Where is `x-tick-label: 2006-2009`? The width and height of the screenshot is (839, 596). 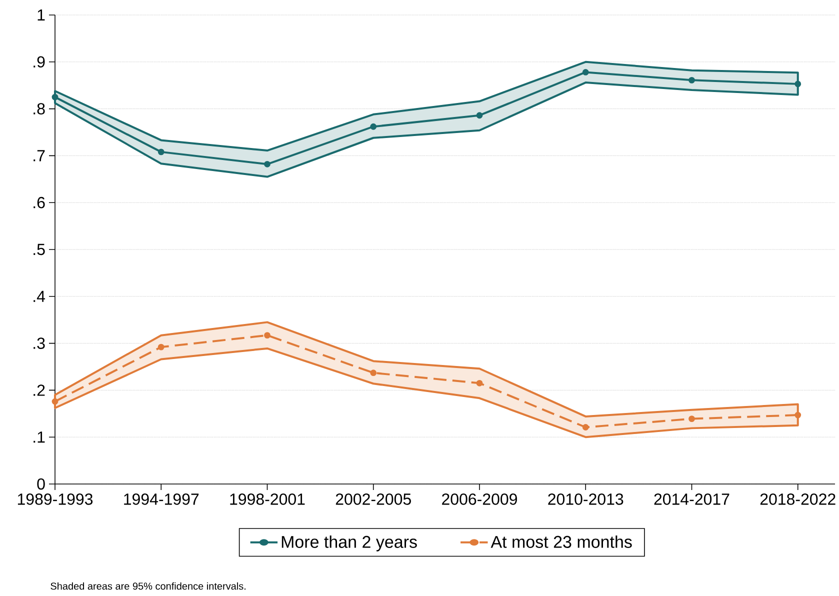
x-tick-label: 2006-2009 is located at coordinates (479, 499).